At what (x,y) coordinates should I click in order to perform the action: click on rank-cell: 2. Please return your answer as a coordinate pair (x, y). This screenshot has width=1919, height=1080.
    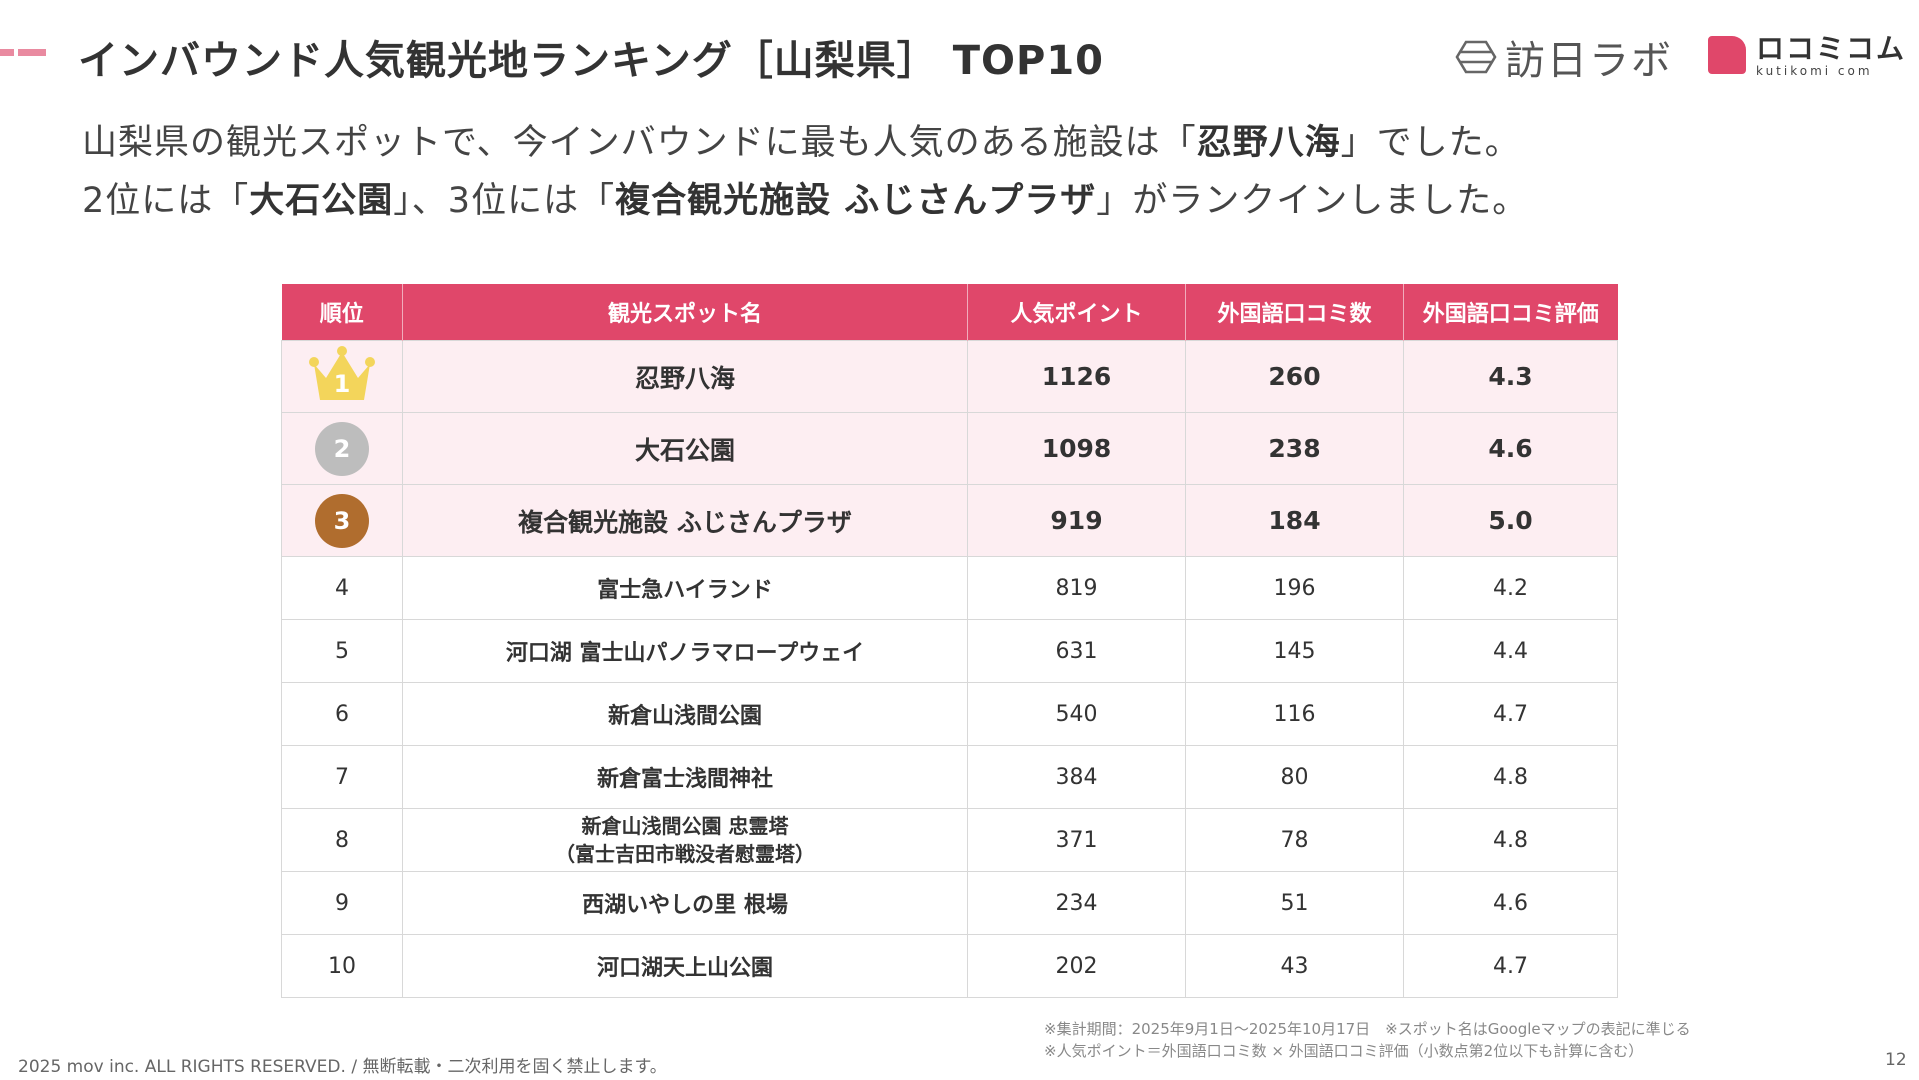
    Looking at the image, I should click on (342, 448).